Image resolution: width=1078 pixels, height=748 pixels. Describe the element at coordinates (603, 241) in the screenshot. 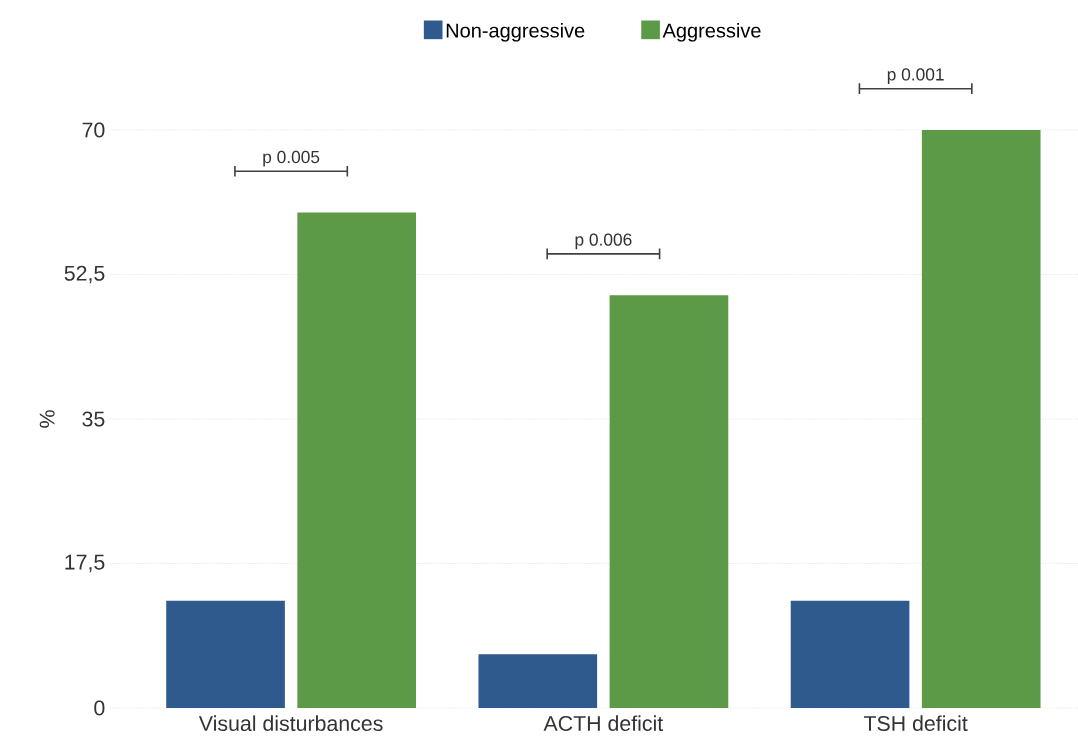

I see `annotation: p 0.006` at that location.